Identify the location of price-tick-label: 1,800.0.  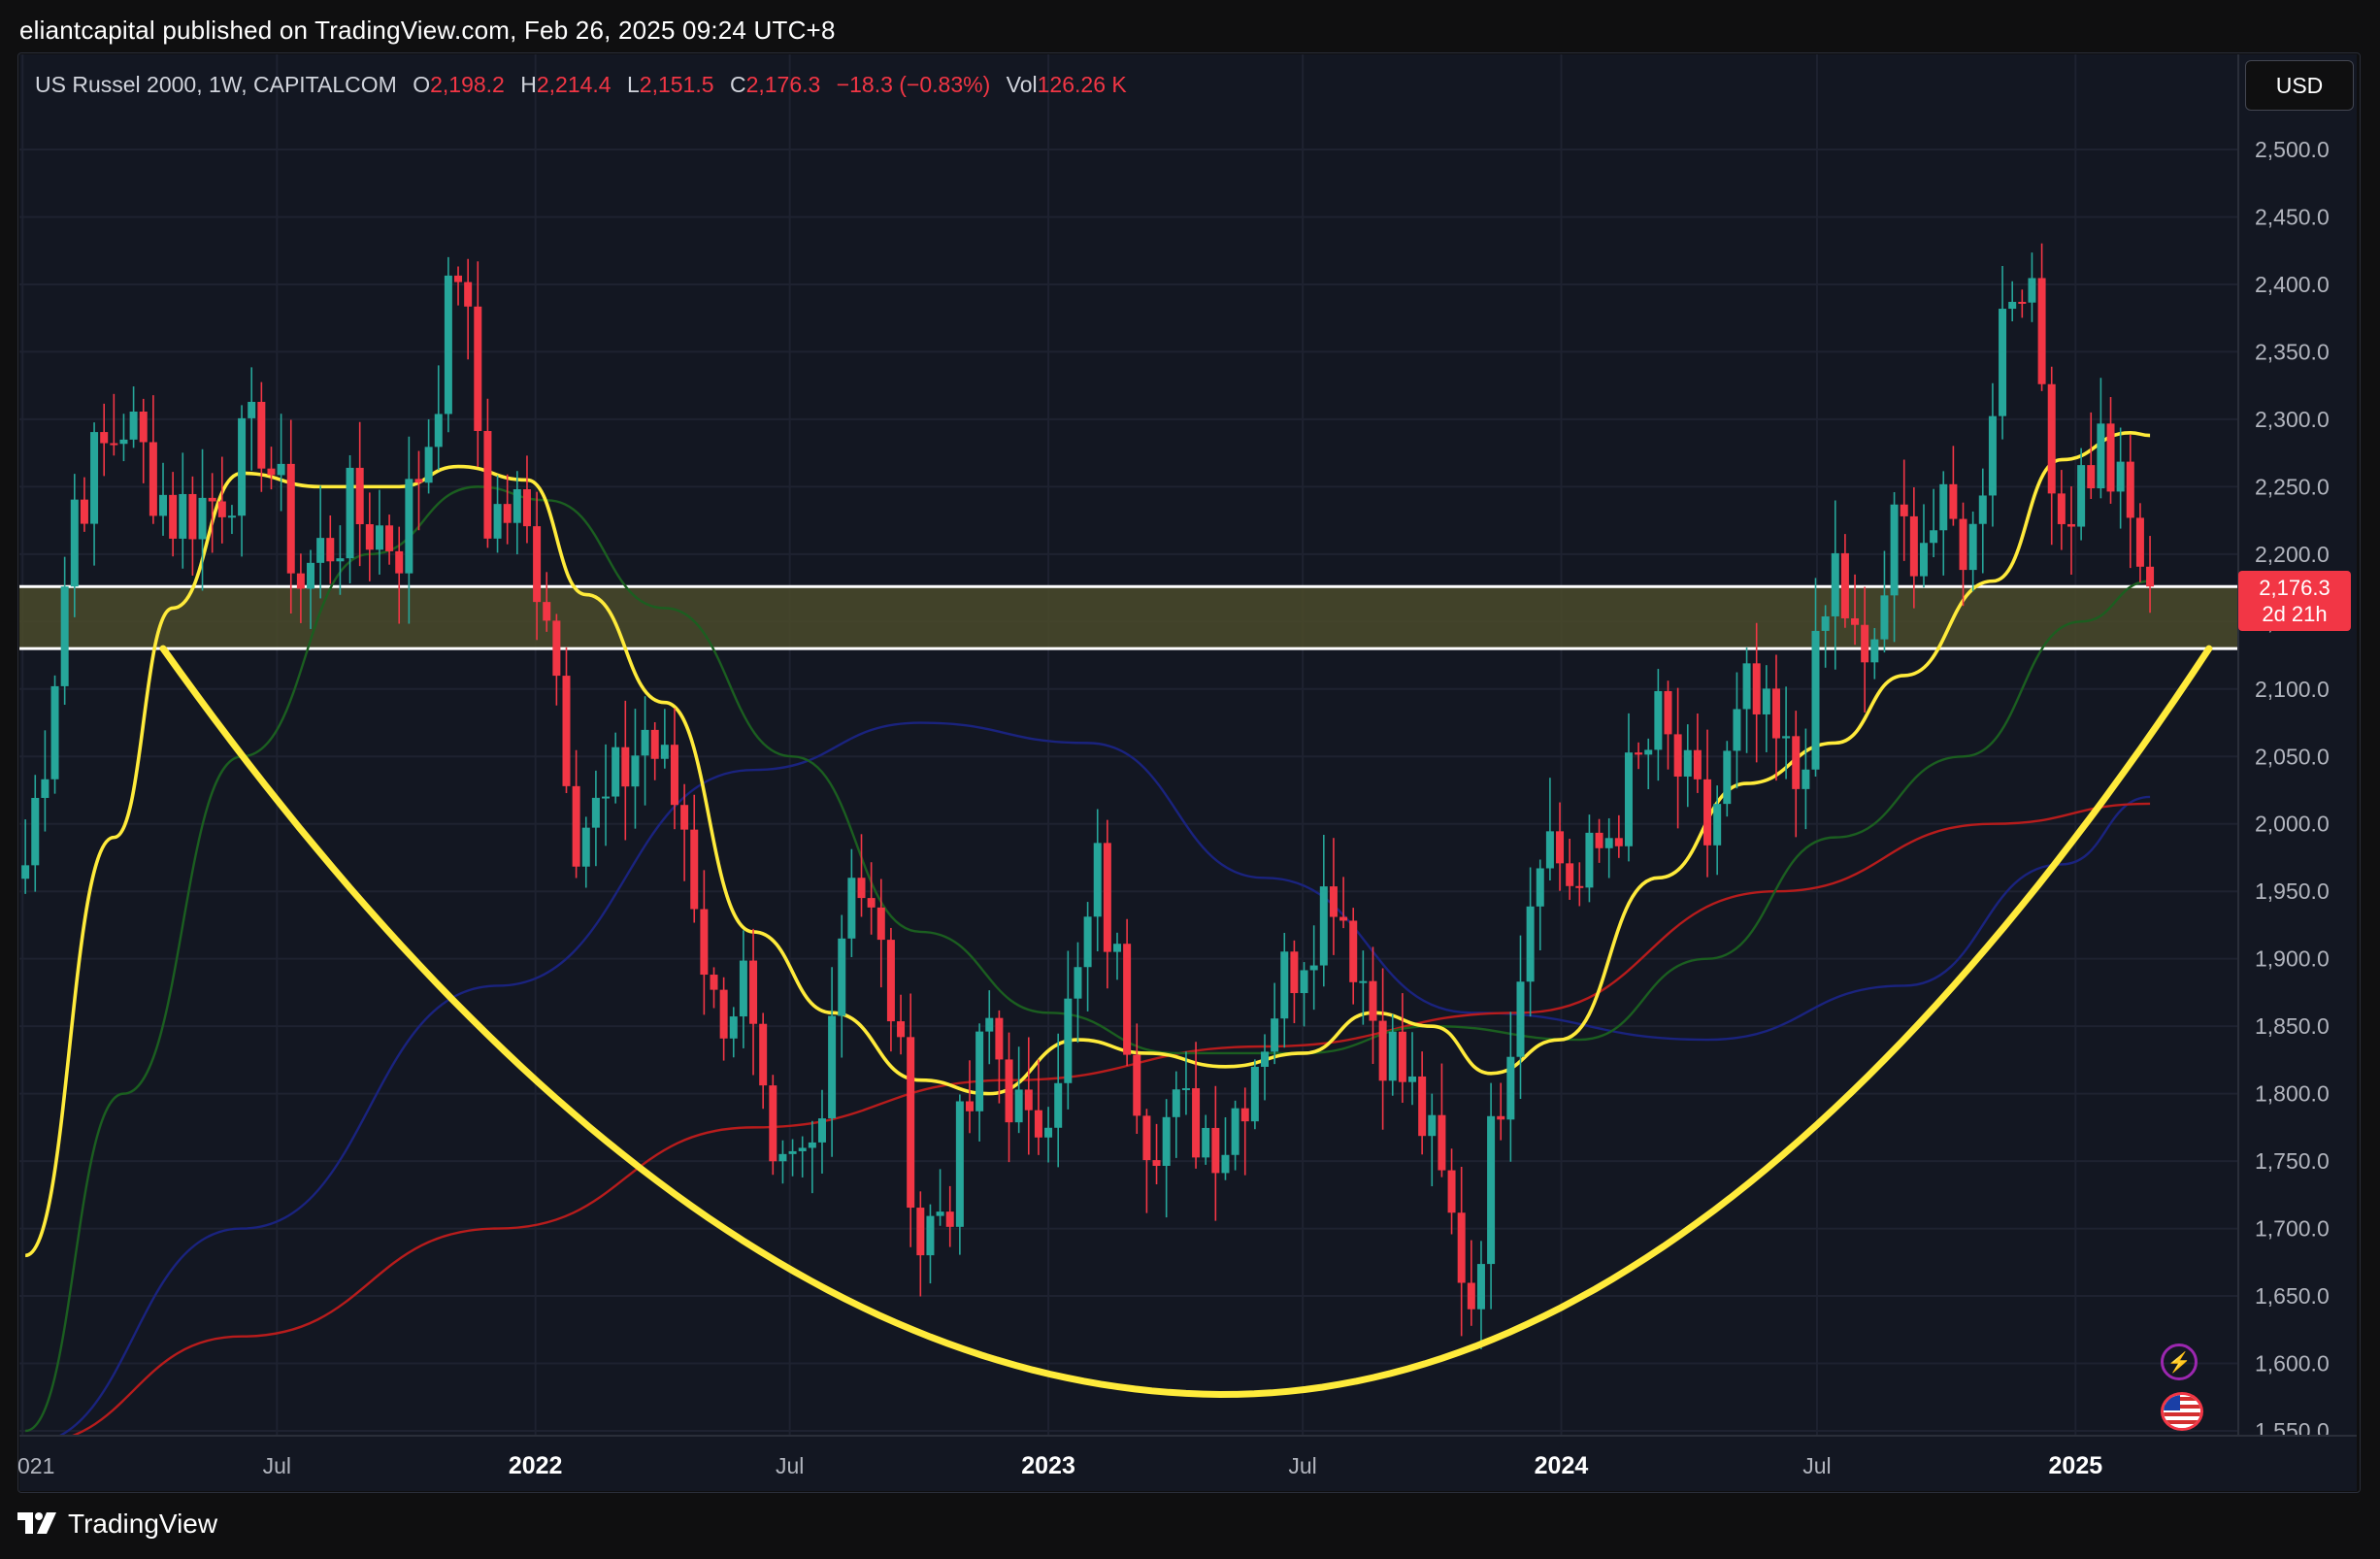
(2292, 1094).